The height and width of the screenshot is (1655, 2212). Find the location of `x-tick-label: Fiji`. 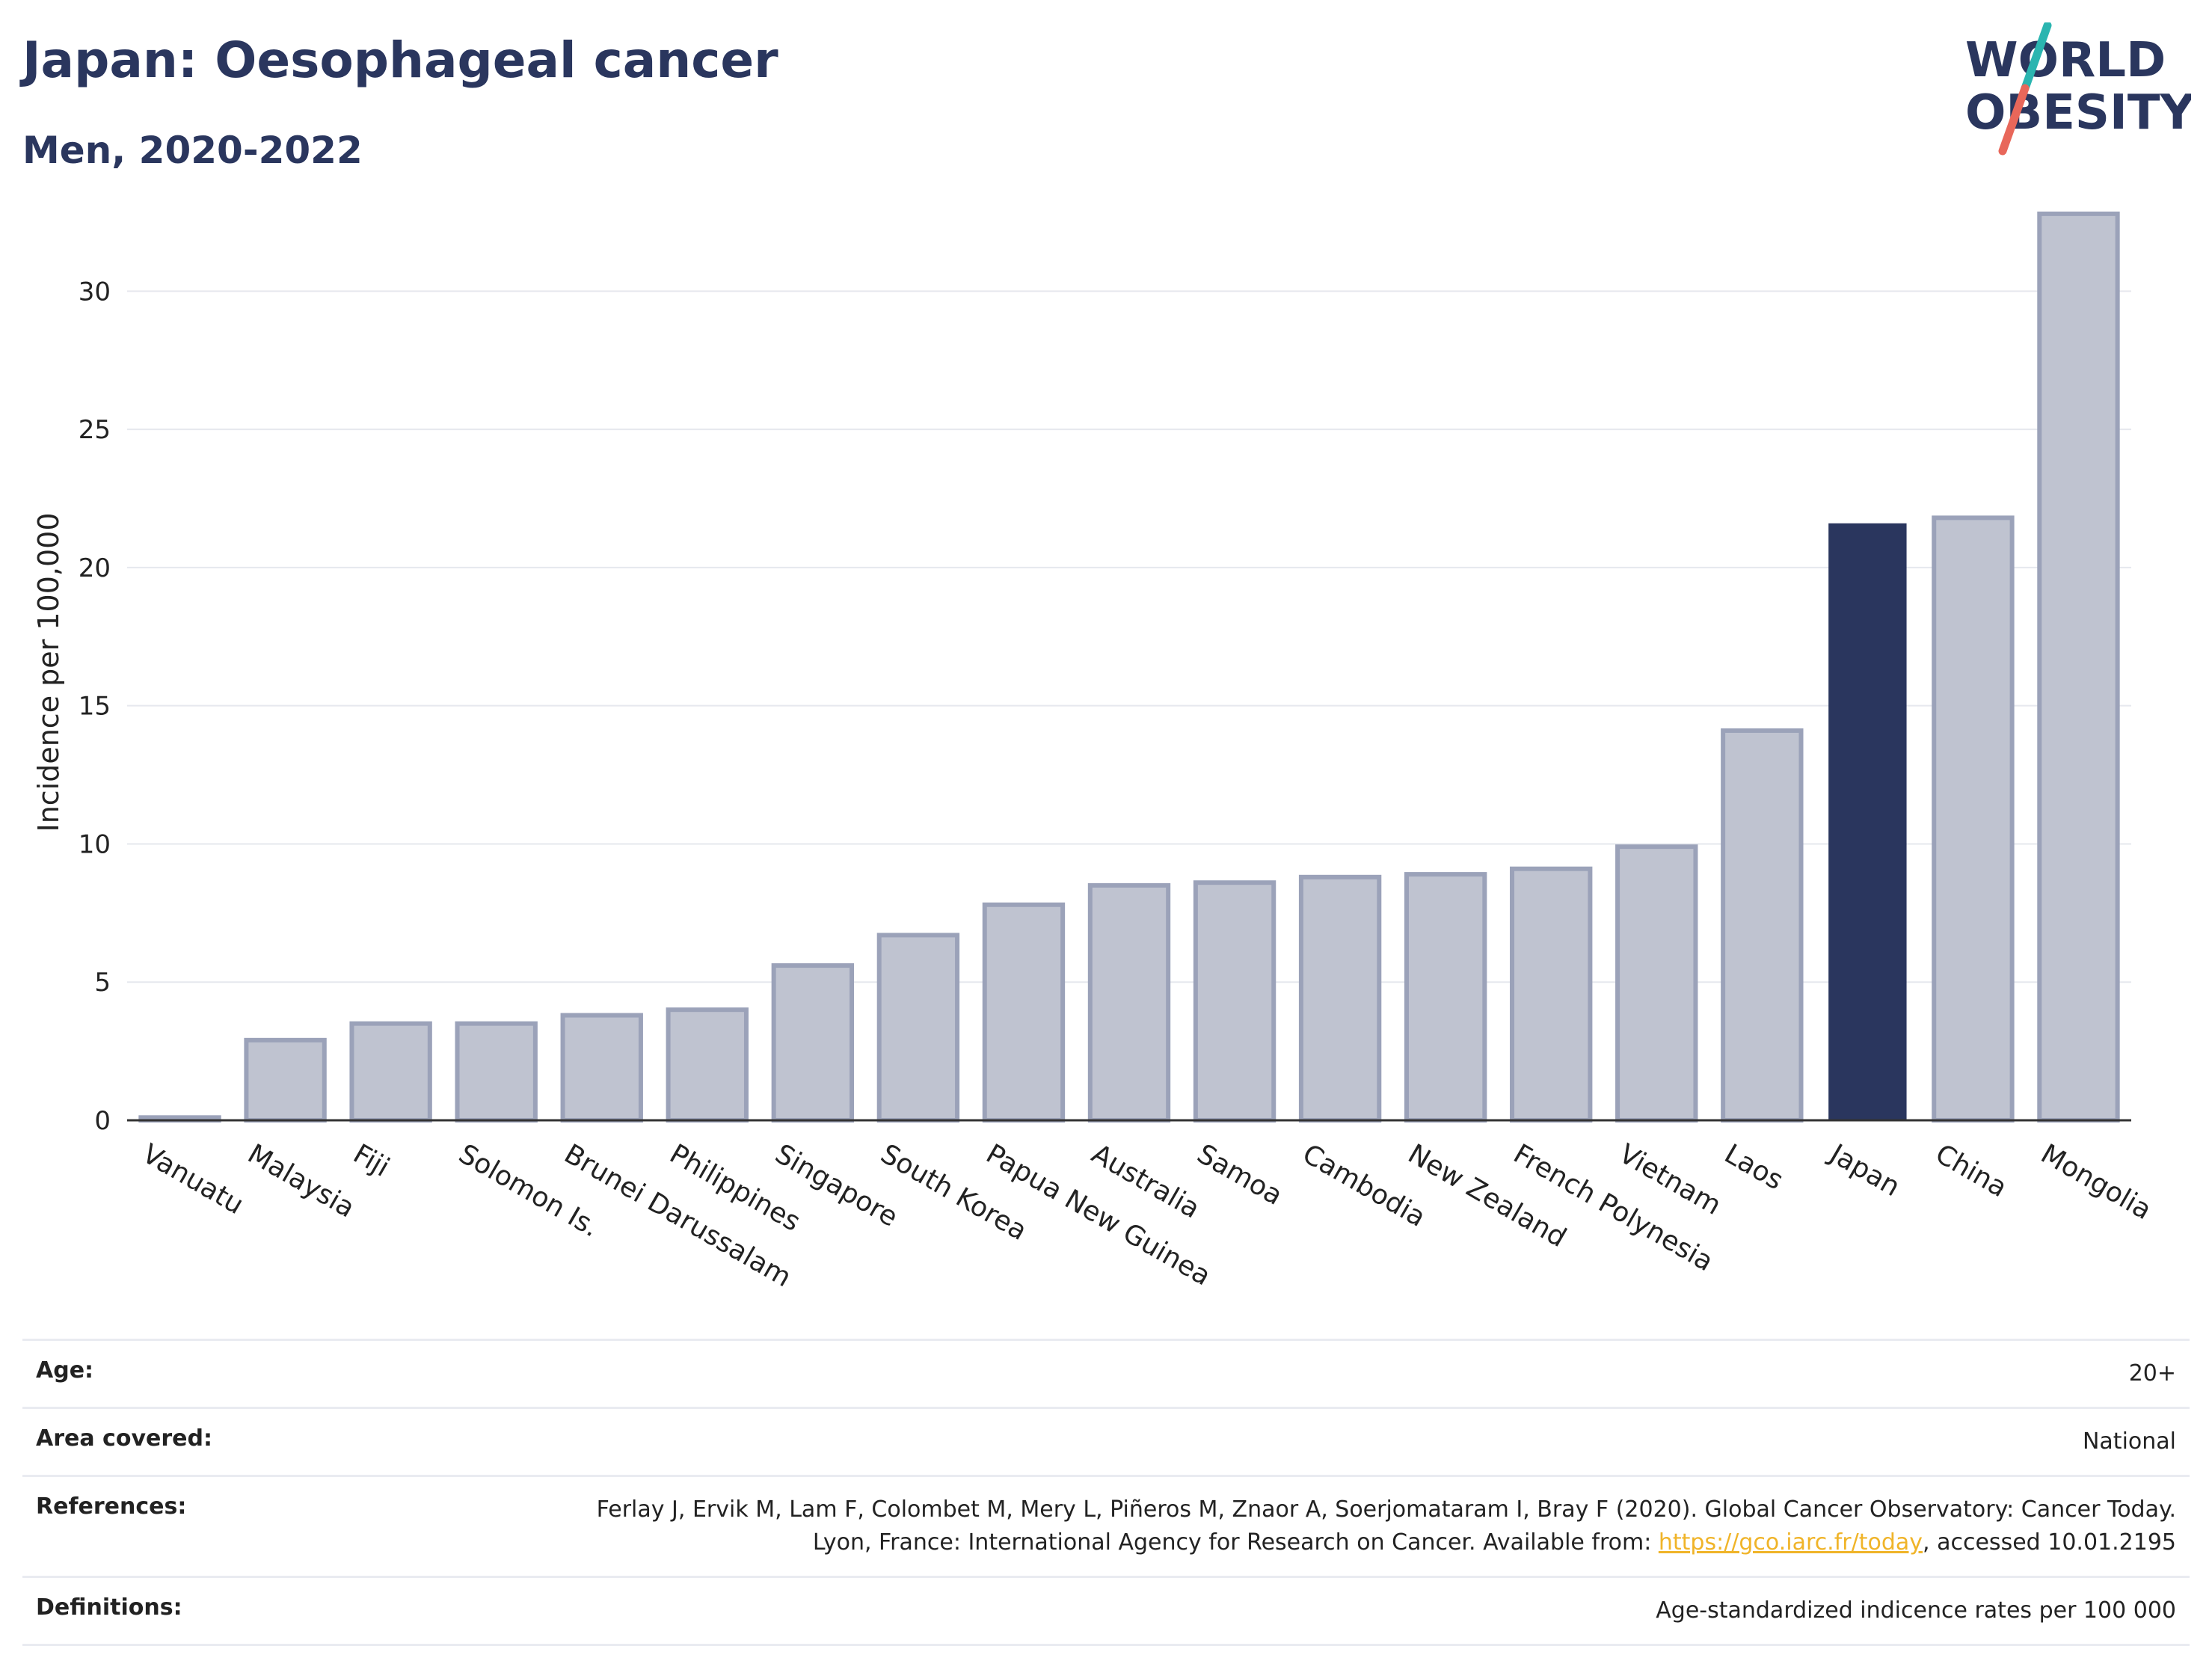

x-tick-label: Fiji is located at coordinates (371, 1160).